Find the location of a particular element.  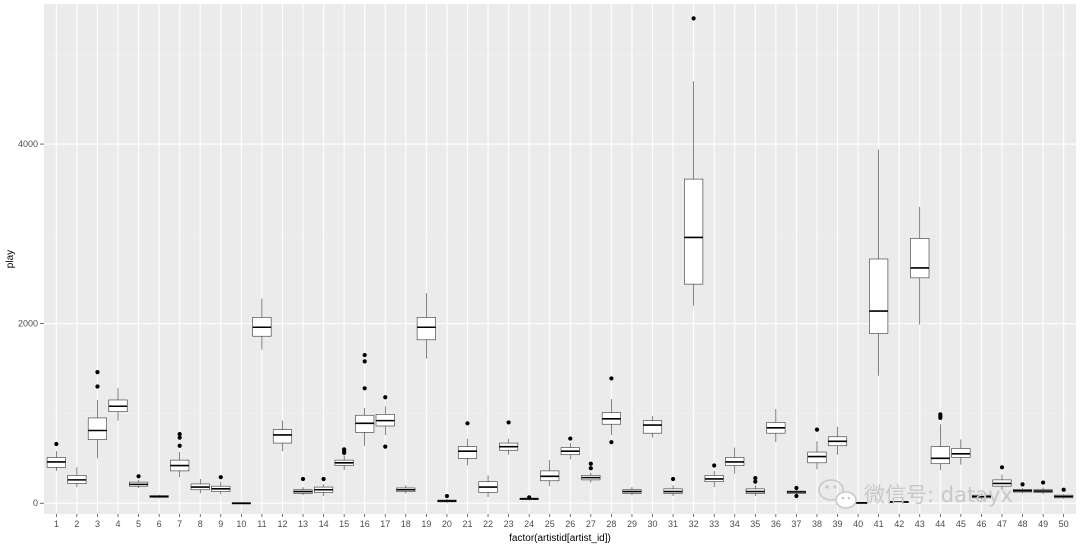

x-tick-label: 34 is located at coordinates (735, 524).